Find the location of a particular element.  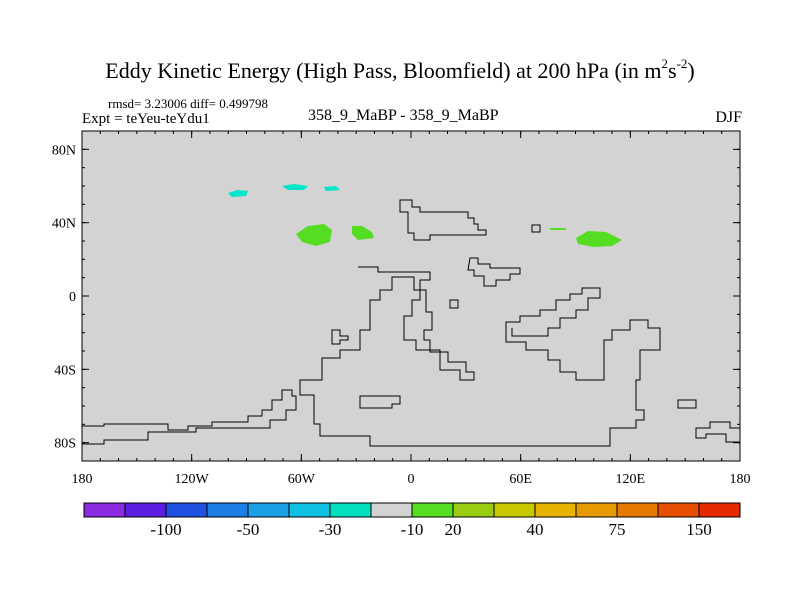

lat-label: 0 is located at coordinates (72, 297).